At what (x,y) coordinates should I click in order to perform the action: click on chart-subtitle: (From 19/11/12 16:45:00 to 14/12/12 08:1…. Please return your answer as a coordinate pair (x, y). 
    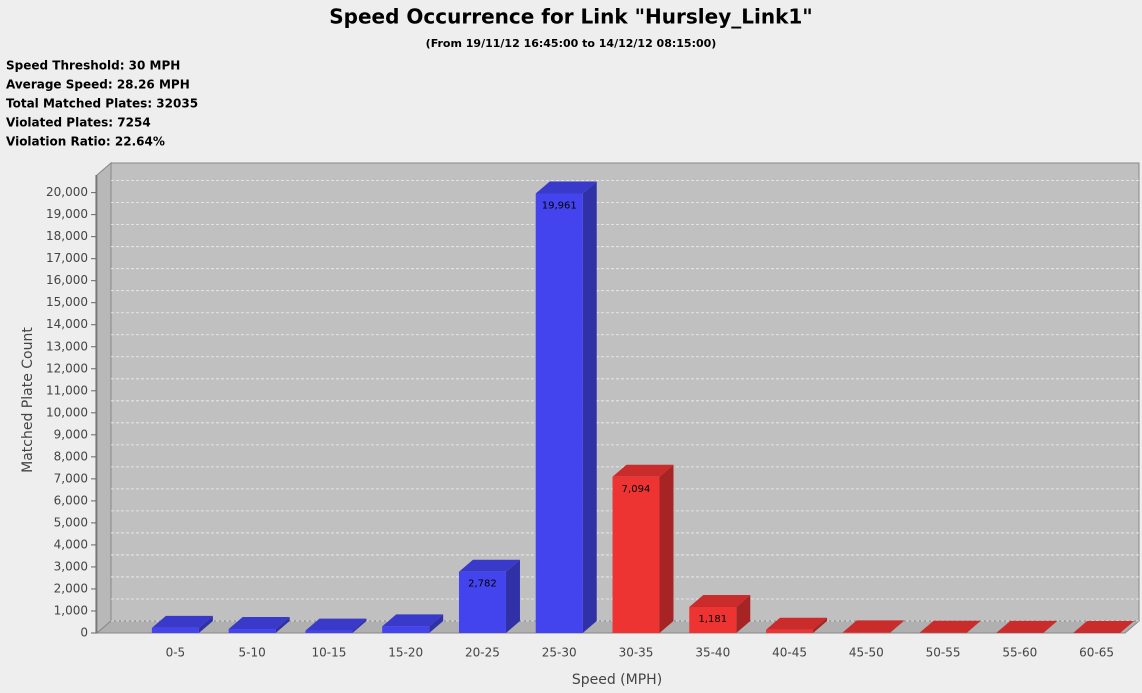
    Looking at the image, I should click on (571, 43).